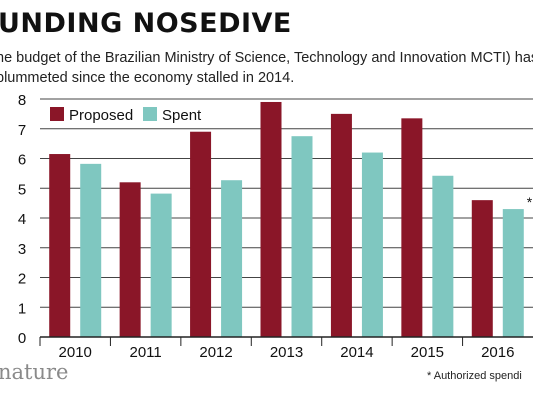 The image size is (533, 400). What do you see at coordinates (22, 100) in the screenshot?
I see `y-tick-label: 8` at bounding box center [22, 100].